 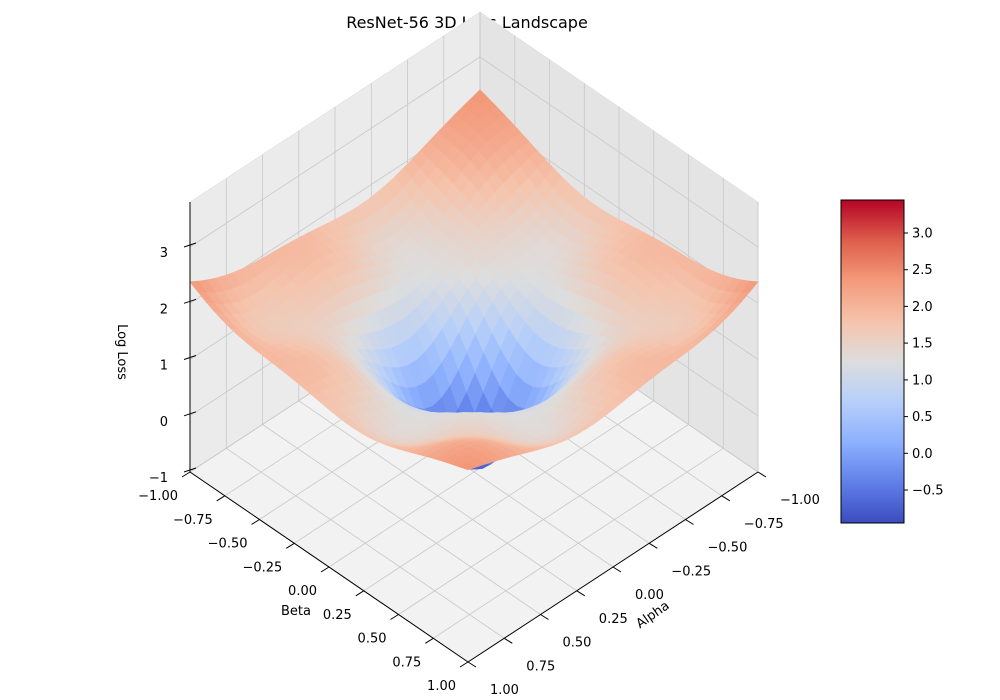 What do you see at coordinates (337, 615) in the screenshot?
I see `y-tick-label: 0.25` at bounding box center [337, 615].